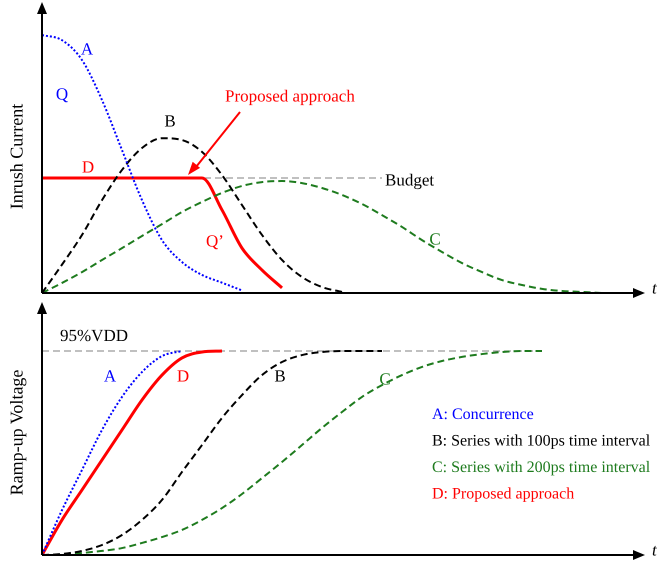  I want to click on annotation: Q, so click(62, 94).